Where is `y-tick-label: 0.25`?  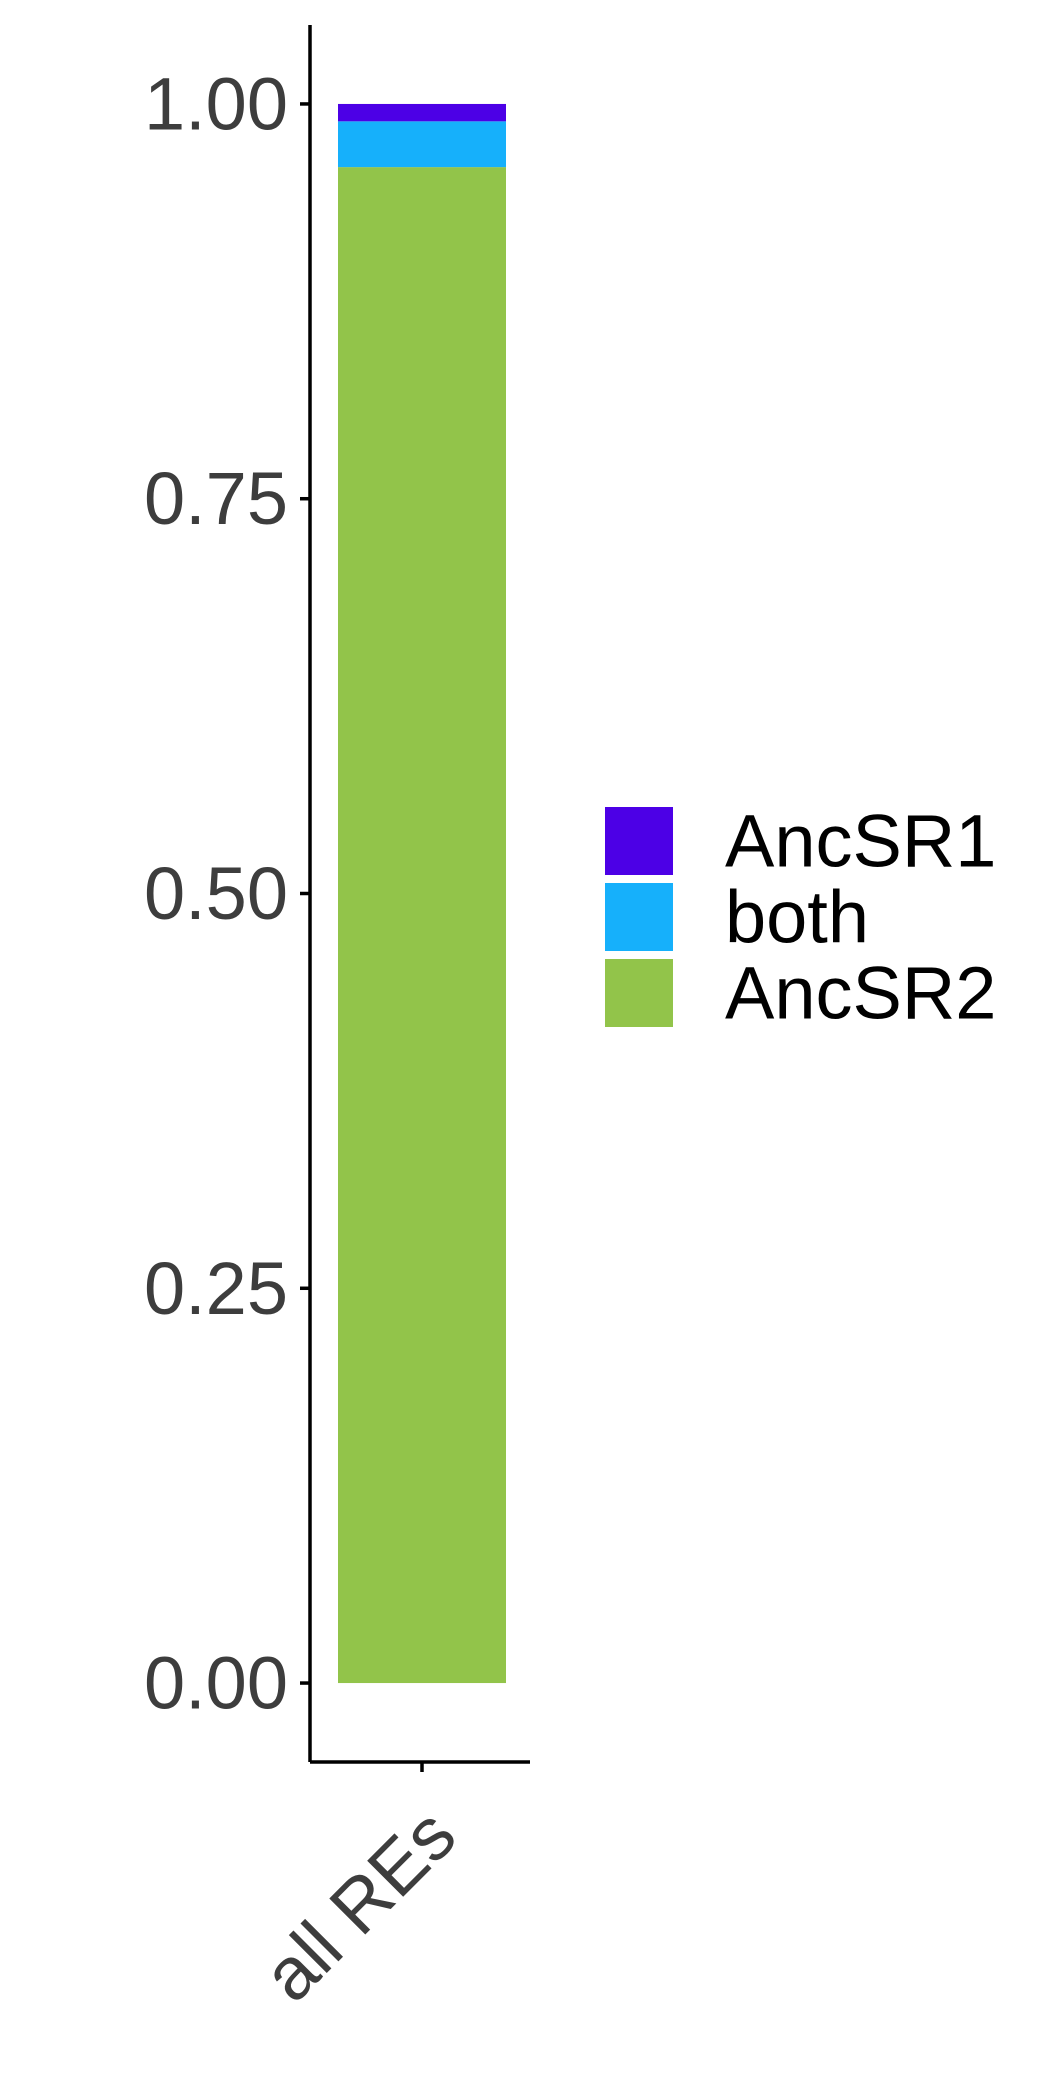
y-tick-label: 0.25 is located at coordinates (216, 1288).